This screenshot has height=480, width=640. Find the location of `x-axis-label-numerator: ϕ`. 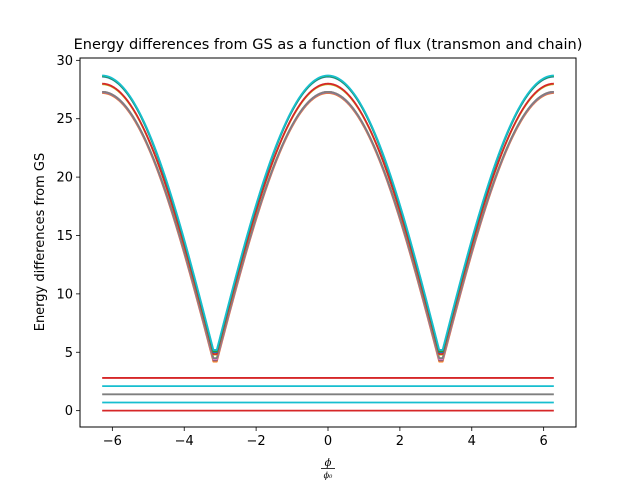

x-axis-label-numerator: ϕ is located at coordinates (328, 463).